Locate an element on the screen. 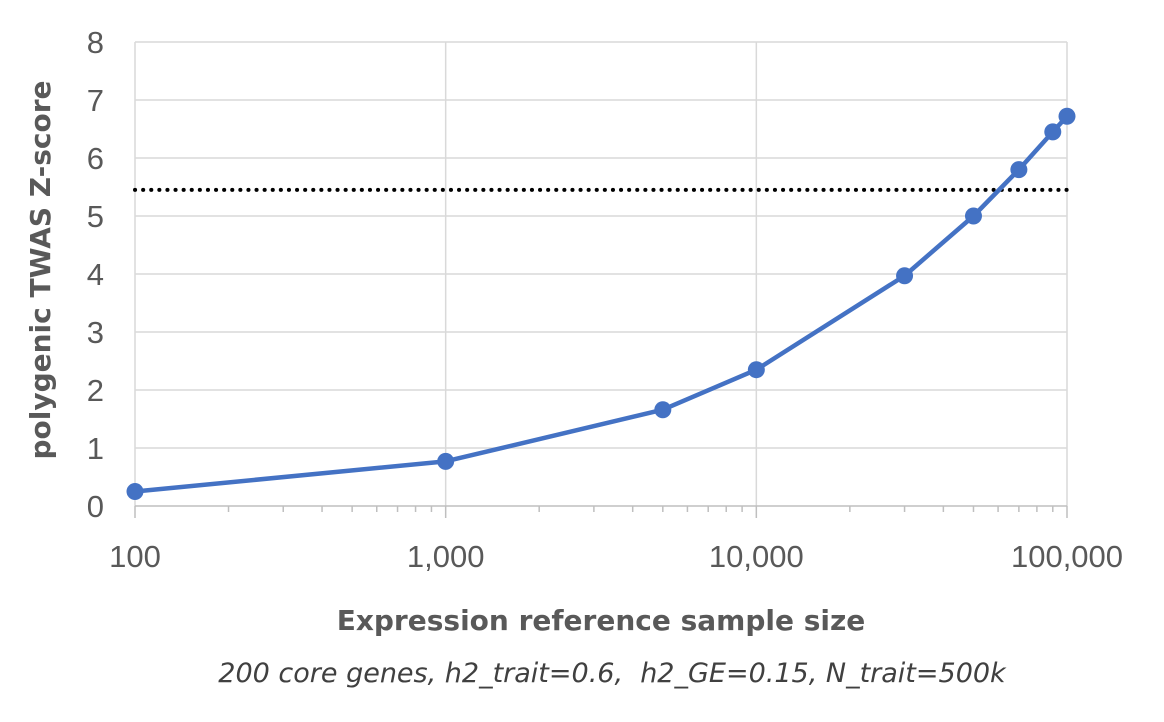 The height and width of the screenshot is (722, 1164). axes is located at coordinates (601, 511).